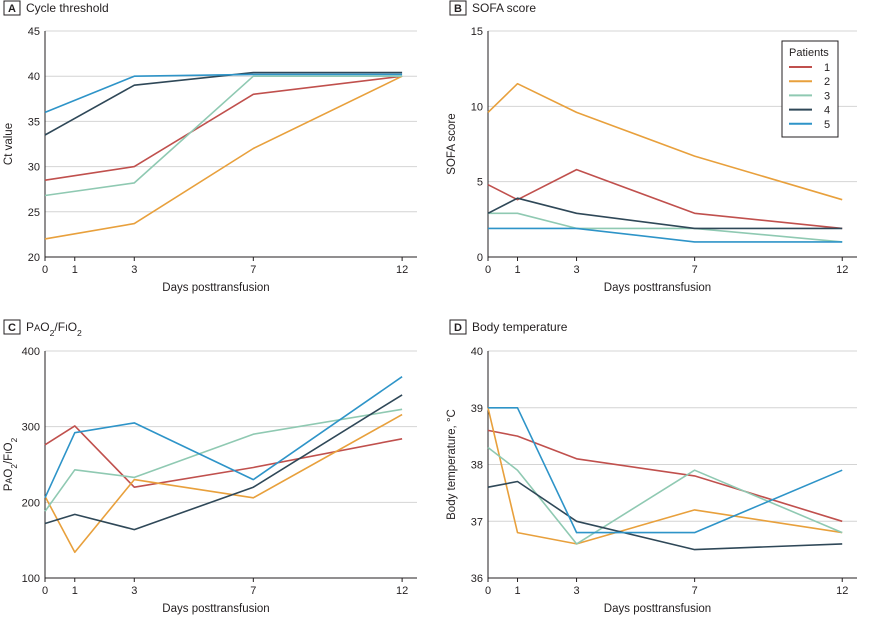 The height and width of the screenshot is (624, 889). I want to click on legend-title: Patients, so click(809, 53).